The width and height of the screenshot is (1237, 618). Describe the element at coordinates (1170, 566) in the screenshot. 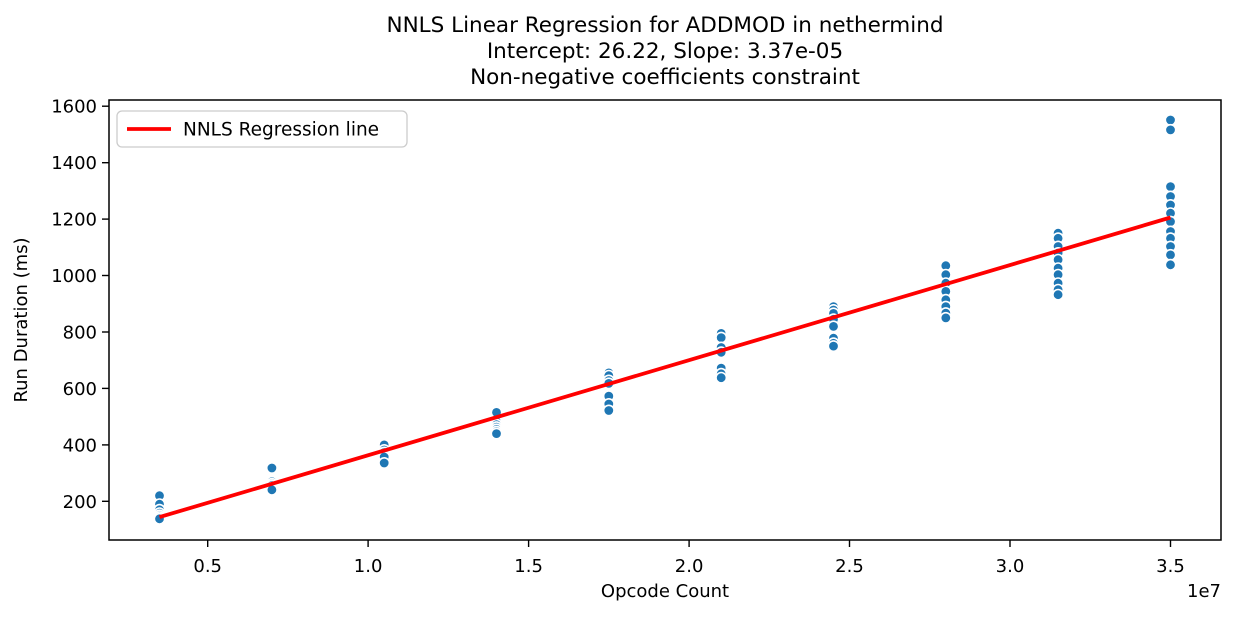

I see `x-tick-label: 3.5` at that location.